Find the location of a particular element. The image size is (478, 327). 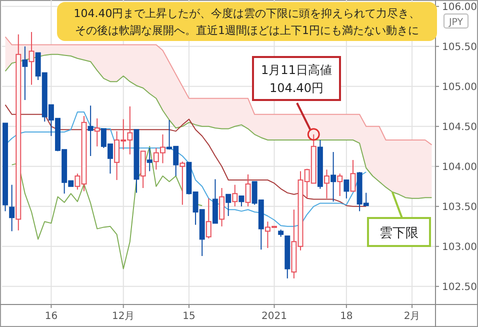

y-tick-label: 105.50 is located at coordinates (459, 47).